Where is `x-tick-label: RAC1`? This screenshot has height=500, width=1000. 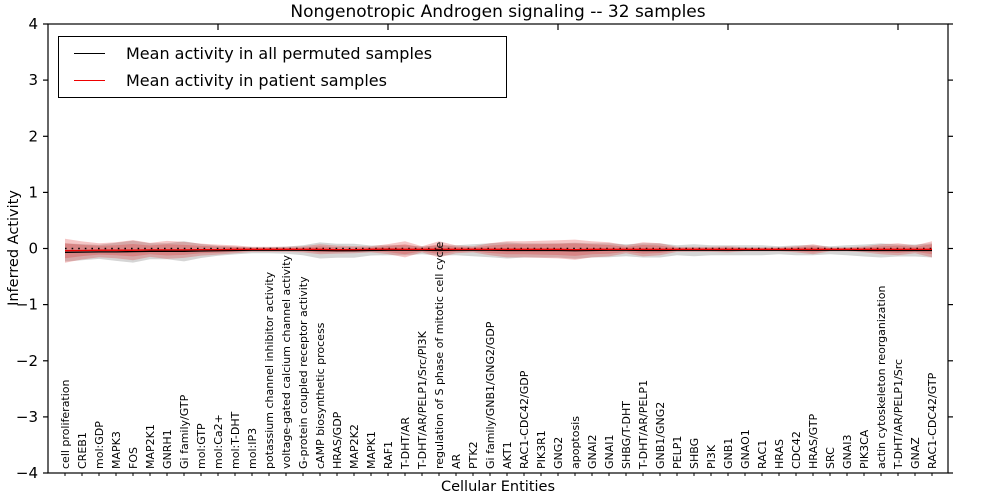
x-tick-label: RAC1 is located at coordinates (762, 454).